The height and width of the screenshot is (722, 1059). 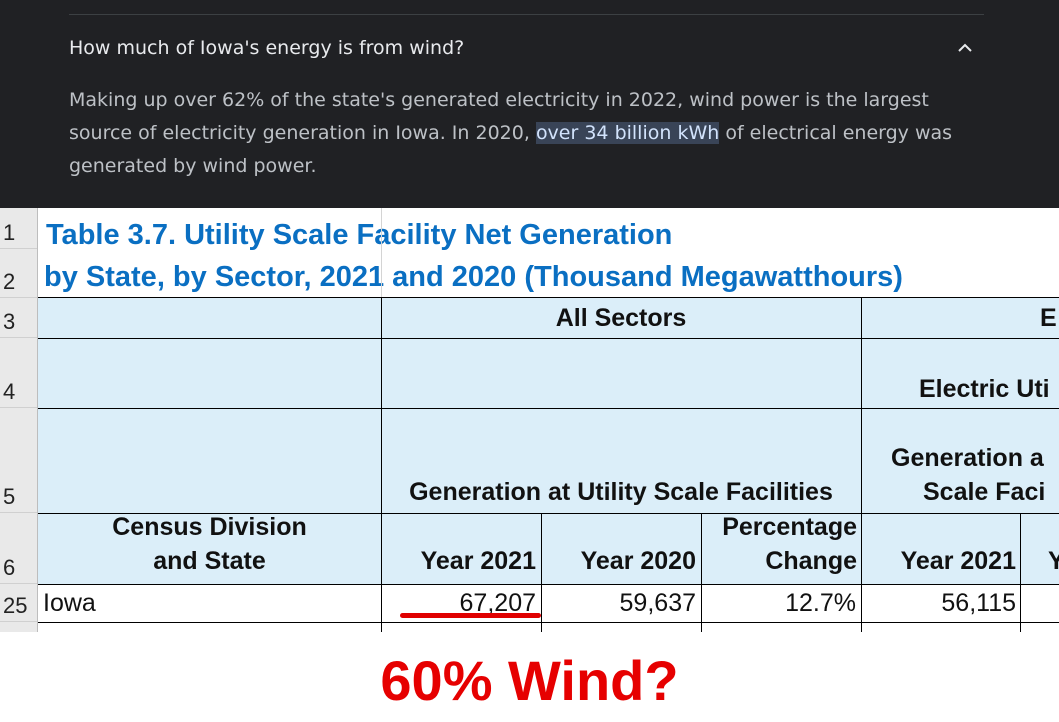 What do you see at coordinates (984, 389) in the screenshot?
I see `header-electric-utilities: Electric Uti` at bounding box center [984, 389].